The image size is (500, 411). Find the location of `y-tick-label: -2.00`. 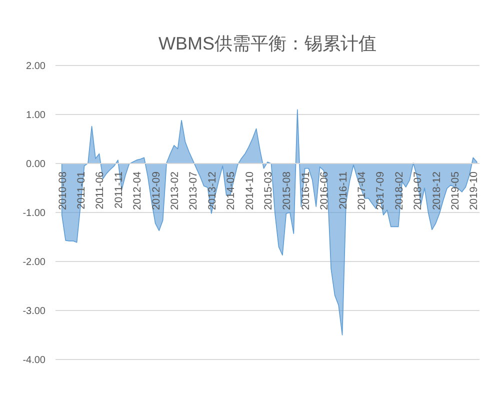

y-tick-label: -2.00 is located at coordinates (34, 262).